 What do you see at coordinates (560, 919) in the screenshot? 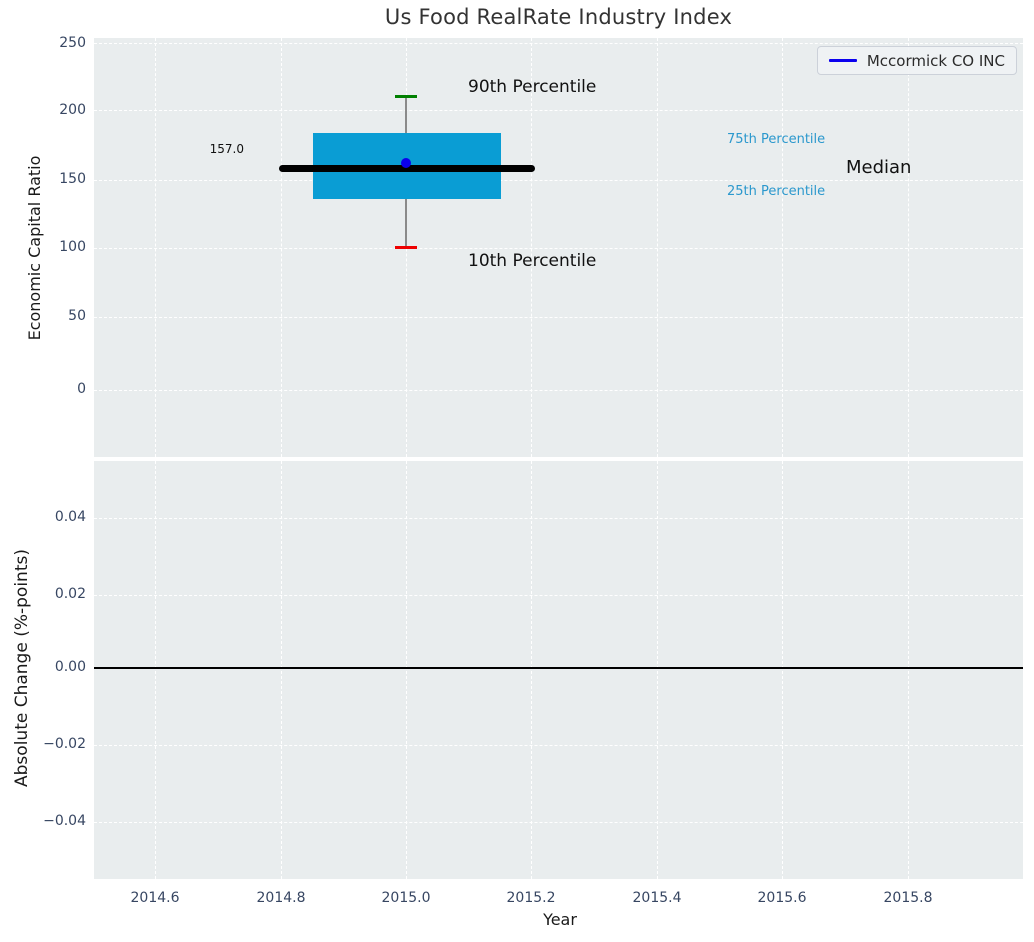
I see `x-axis-label: Year` at bounding box center [560, 919].